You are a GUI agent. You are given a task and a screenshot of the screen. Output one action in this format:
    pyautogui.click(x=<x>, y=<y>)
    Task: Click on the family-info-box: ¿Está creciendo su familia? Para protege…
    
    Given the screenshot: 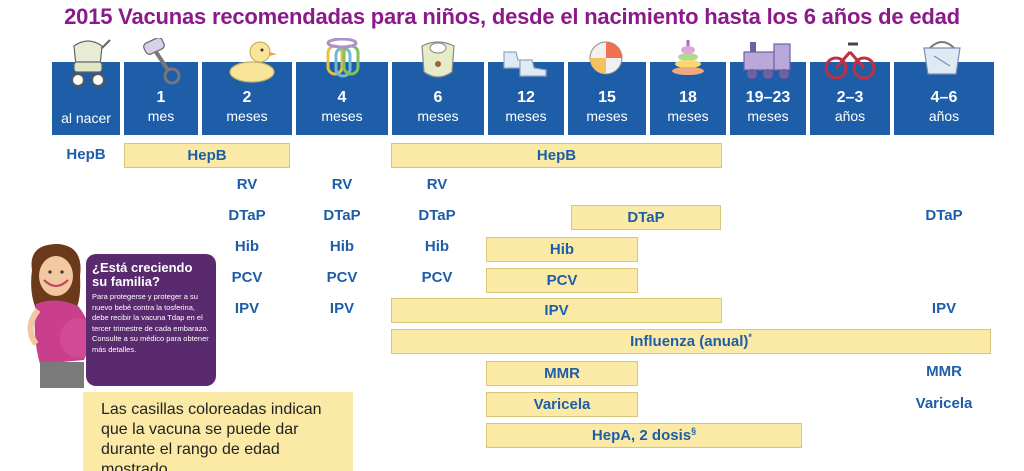 What is the action you would take?
    pyautogui.click(x=151, y=320)
    